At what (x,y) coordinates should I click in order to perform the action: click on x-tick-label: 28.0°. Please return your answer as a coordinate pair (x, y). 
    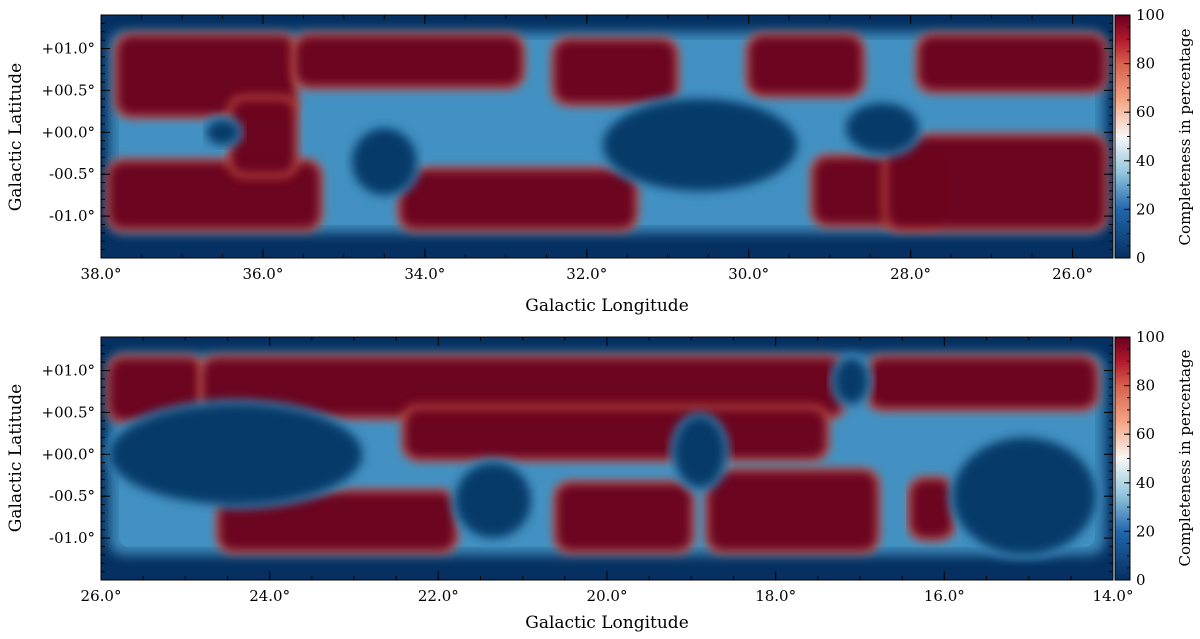
    Looking at the image, I should click on (910, 274).